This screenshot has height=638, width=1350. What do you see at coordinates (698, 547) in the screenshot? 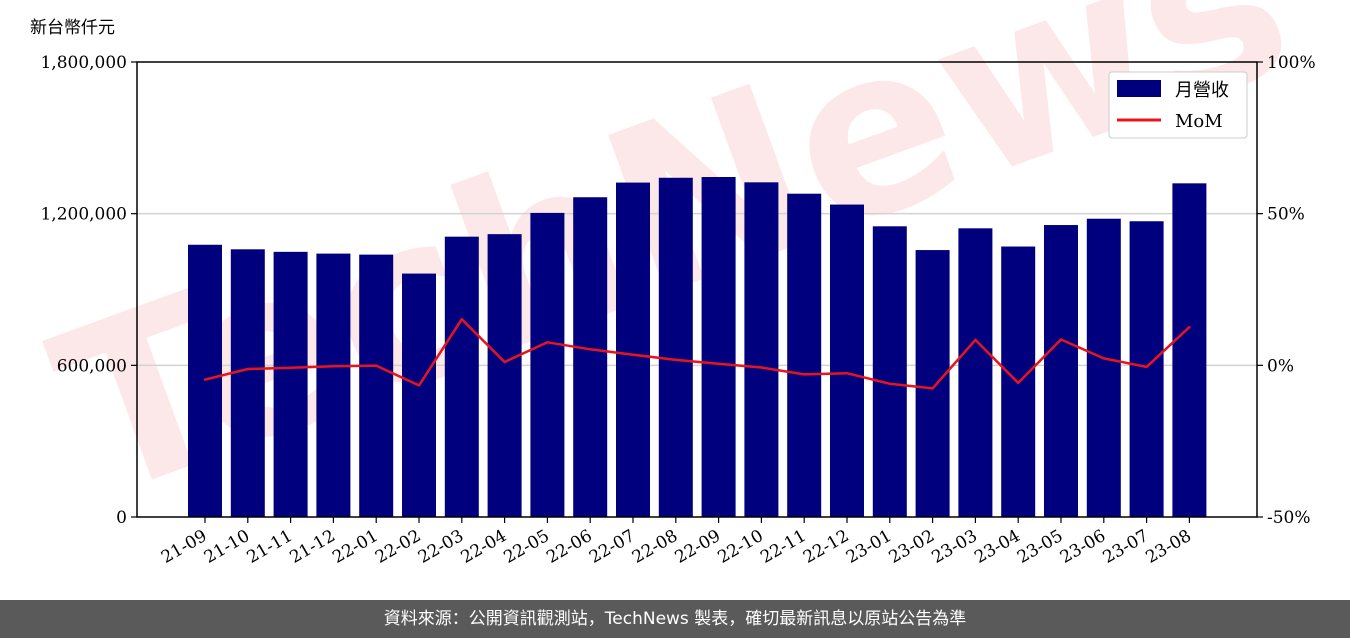
I see `x-tick-label: 22-09` at bounding box center [698, 547].